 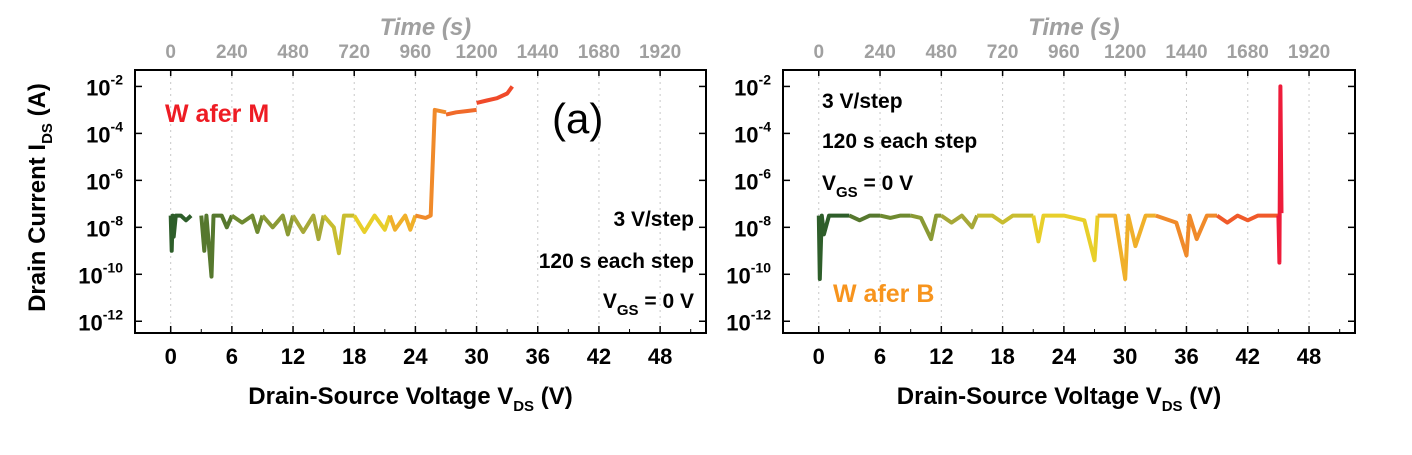 I want to click on y-axis-label-unit: (A), so click(x=37, y=103).